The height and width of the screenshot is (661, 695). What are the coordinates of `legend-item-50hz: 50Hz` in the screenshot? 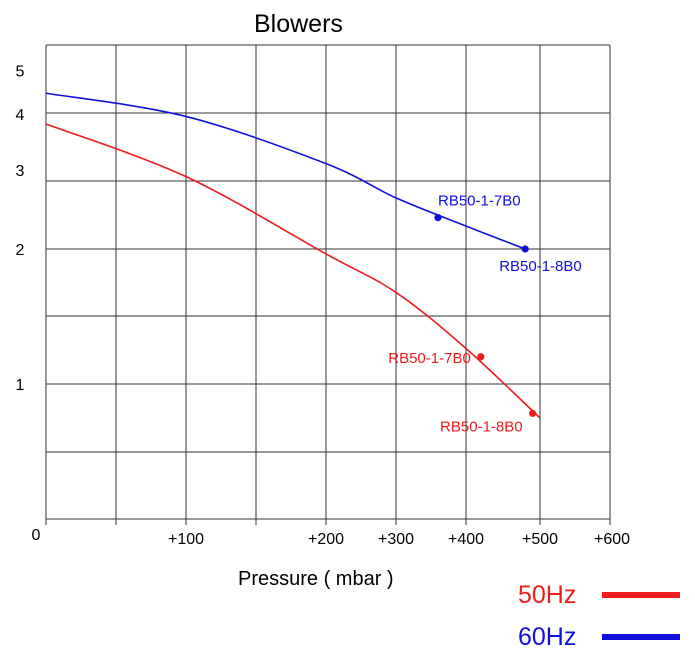 It's located at (603, 595).